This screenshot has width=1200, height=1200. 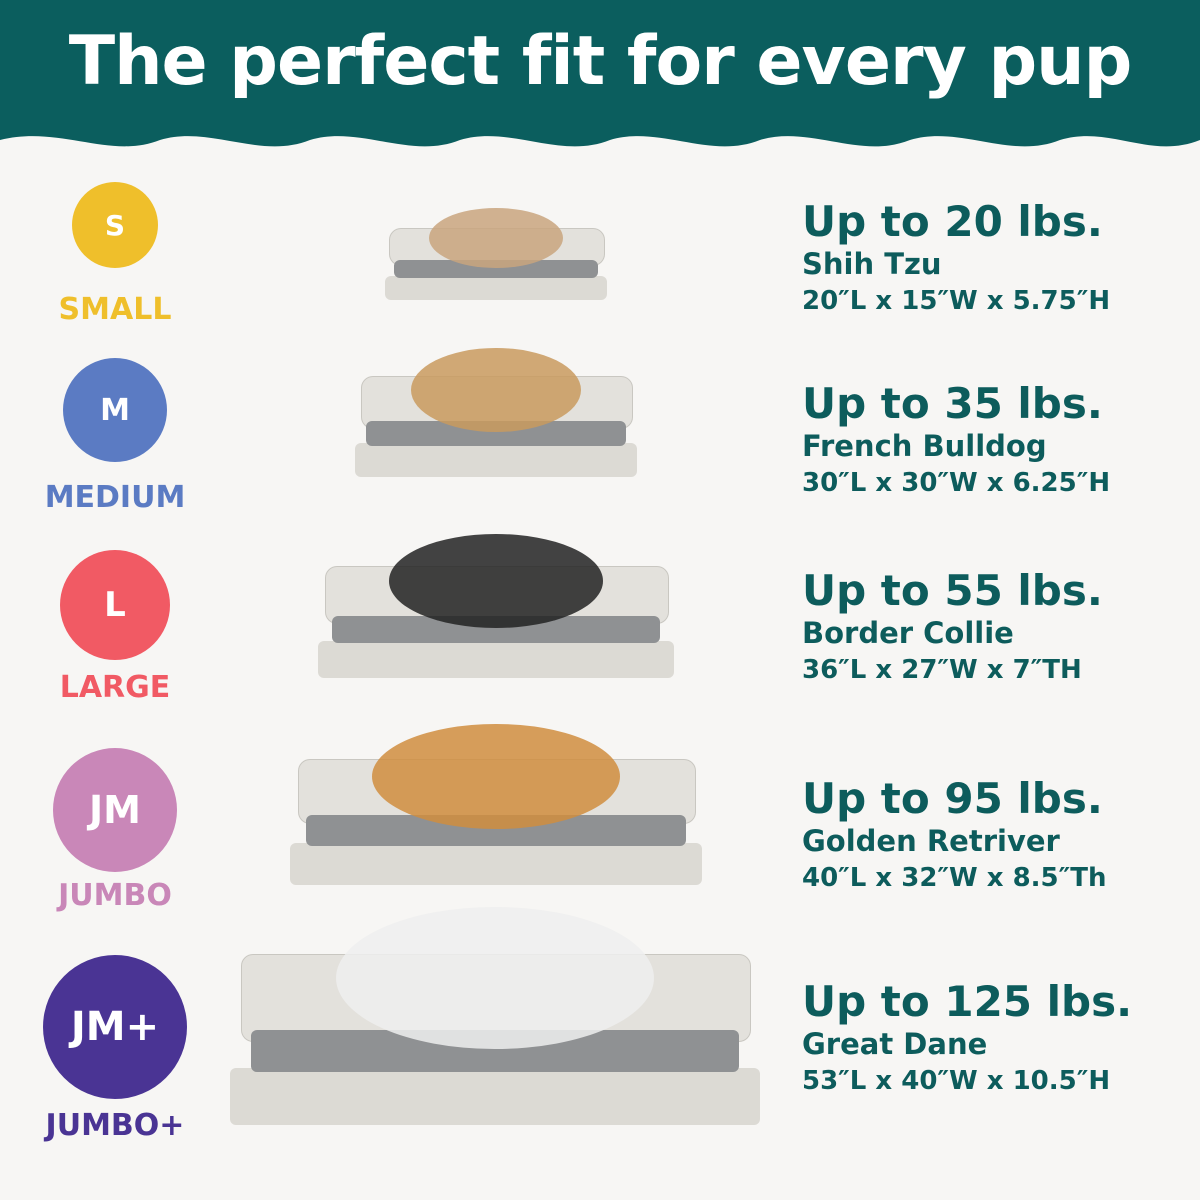 What do you see at coordinates (908, 633) in the screenshot?
I see `breed-name: Border Collie` at bounding box center [908, 633].